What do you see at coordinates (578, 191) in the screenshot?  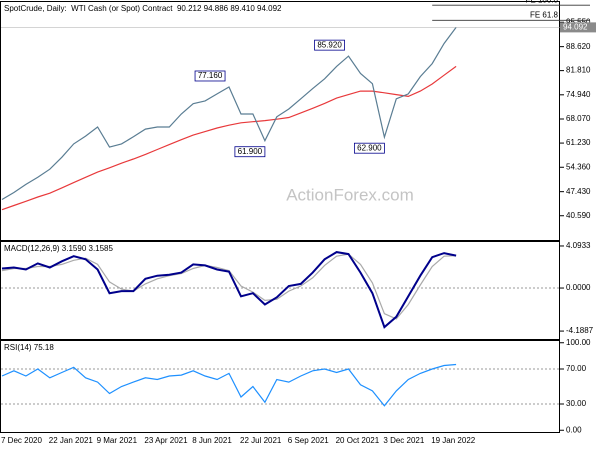 I see `y-tick-label: 47.430` at bounding box center [578, 191].